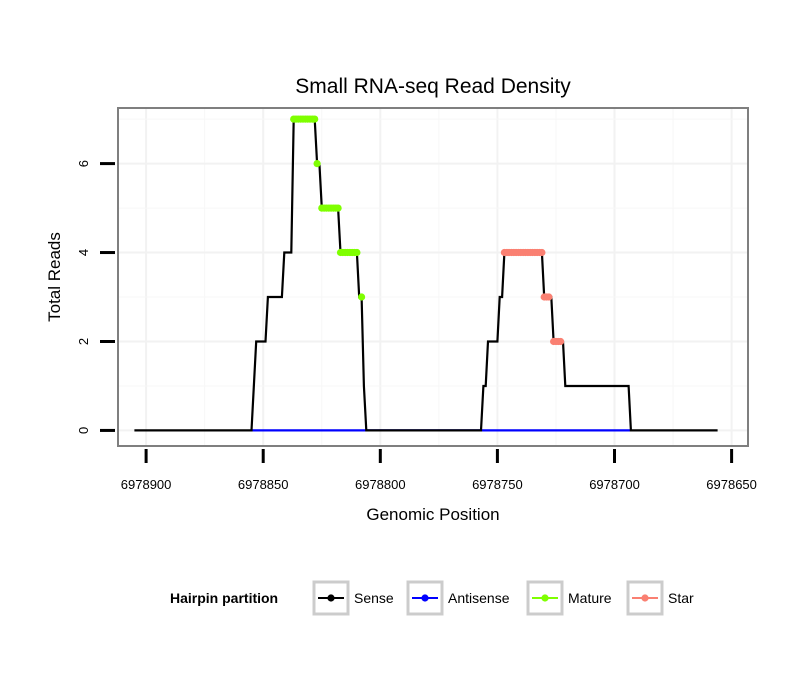  I want to click on x-tick-label: 6978800, so click(380, 484).